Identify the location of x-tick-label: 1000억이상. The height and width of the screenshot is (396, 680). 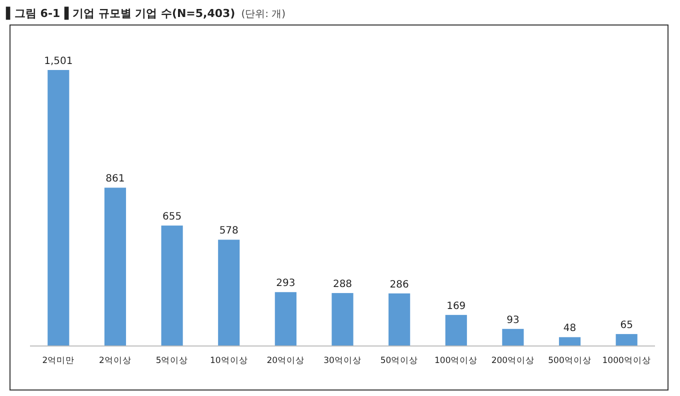
(626, 361).